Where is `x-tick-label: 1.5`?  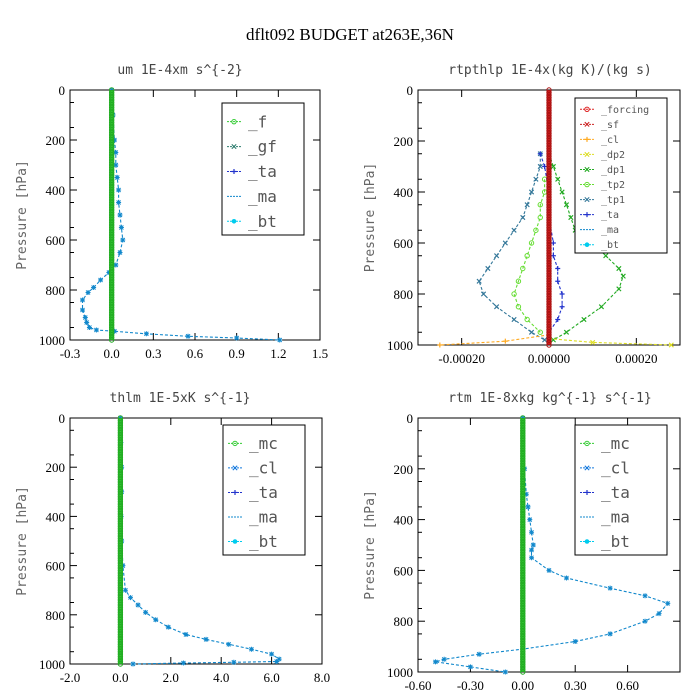 x-tick-label: 1.5 is located at coordinates (320, 353).